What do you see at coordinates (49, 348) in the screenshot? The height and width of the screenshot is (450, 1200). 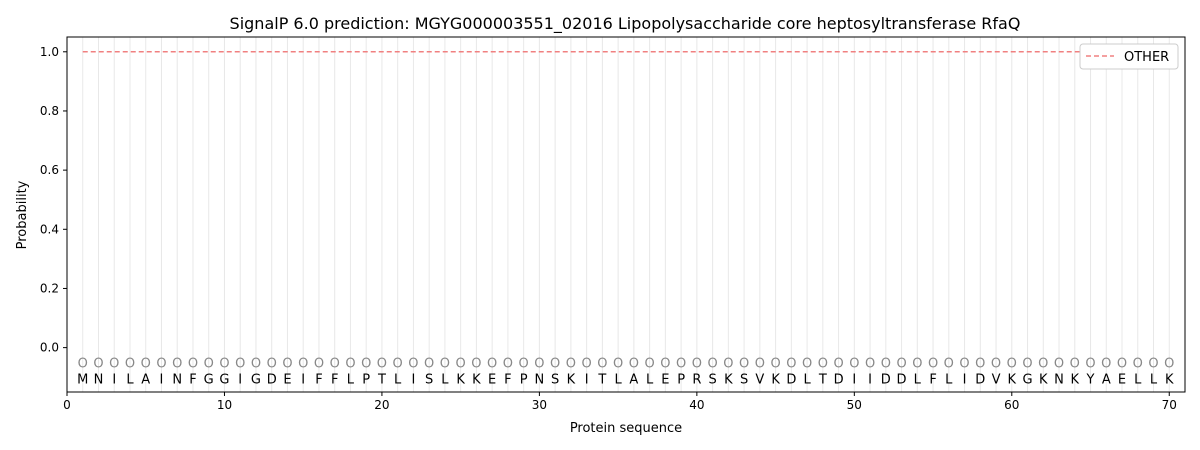 I see `y-tick-label: 0.0` at bounding box center [49, 348].